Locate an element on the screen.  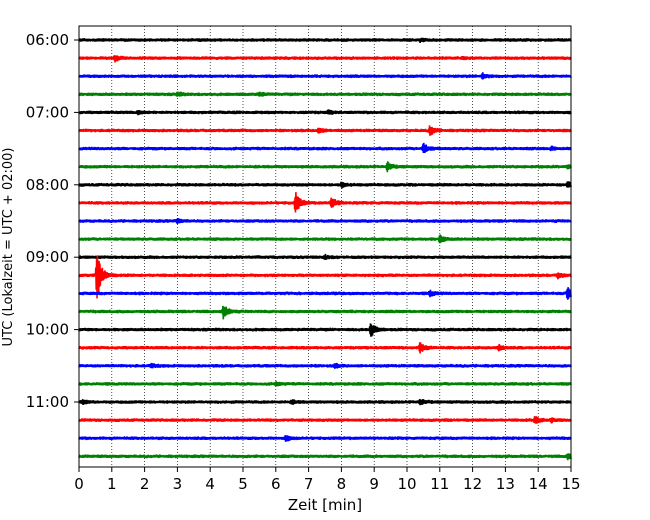
x-tick-label: 5 is located at coordinates (243, 484).